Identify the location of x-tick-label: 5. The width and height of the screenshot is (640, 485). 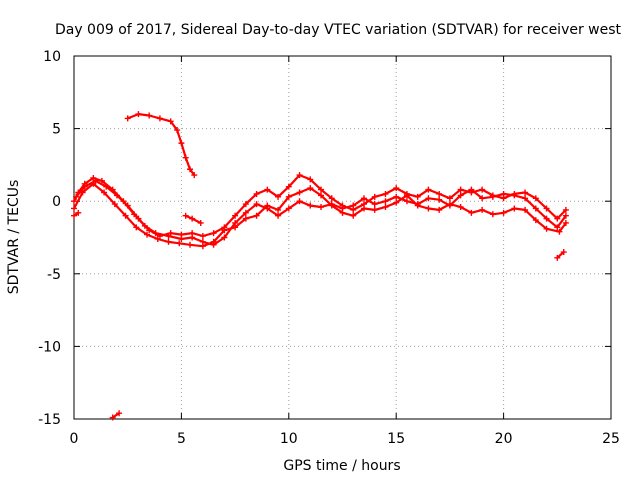
(181, 439).